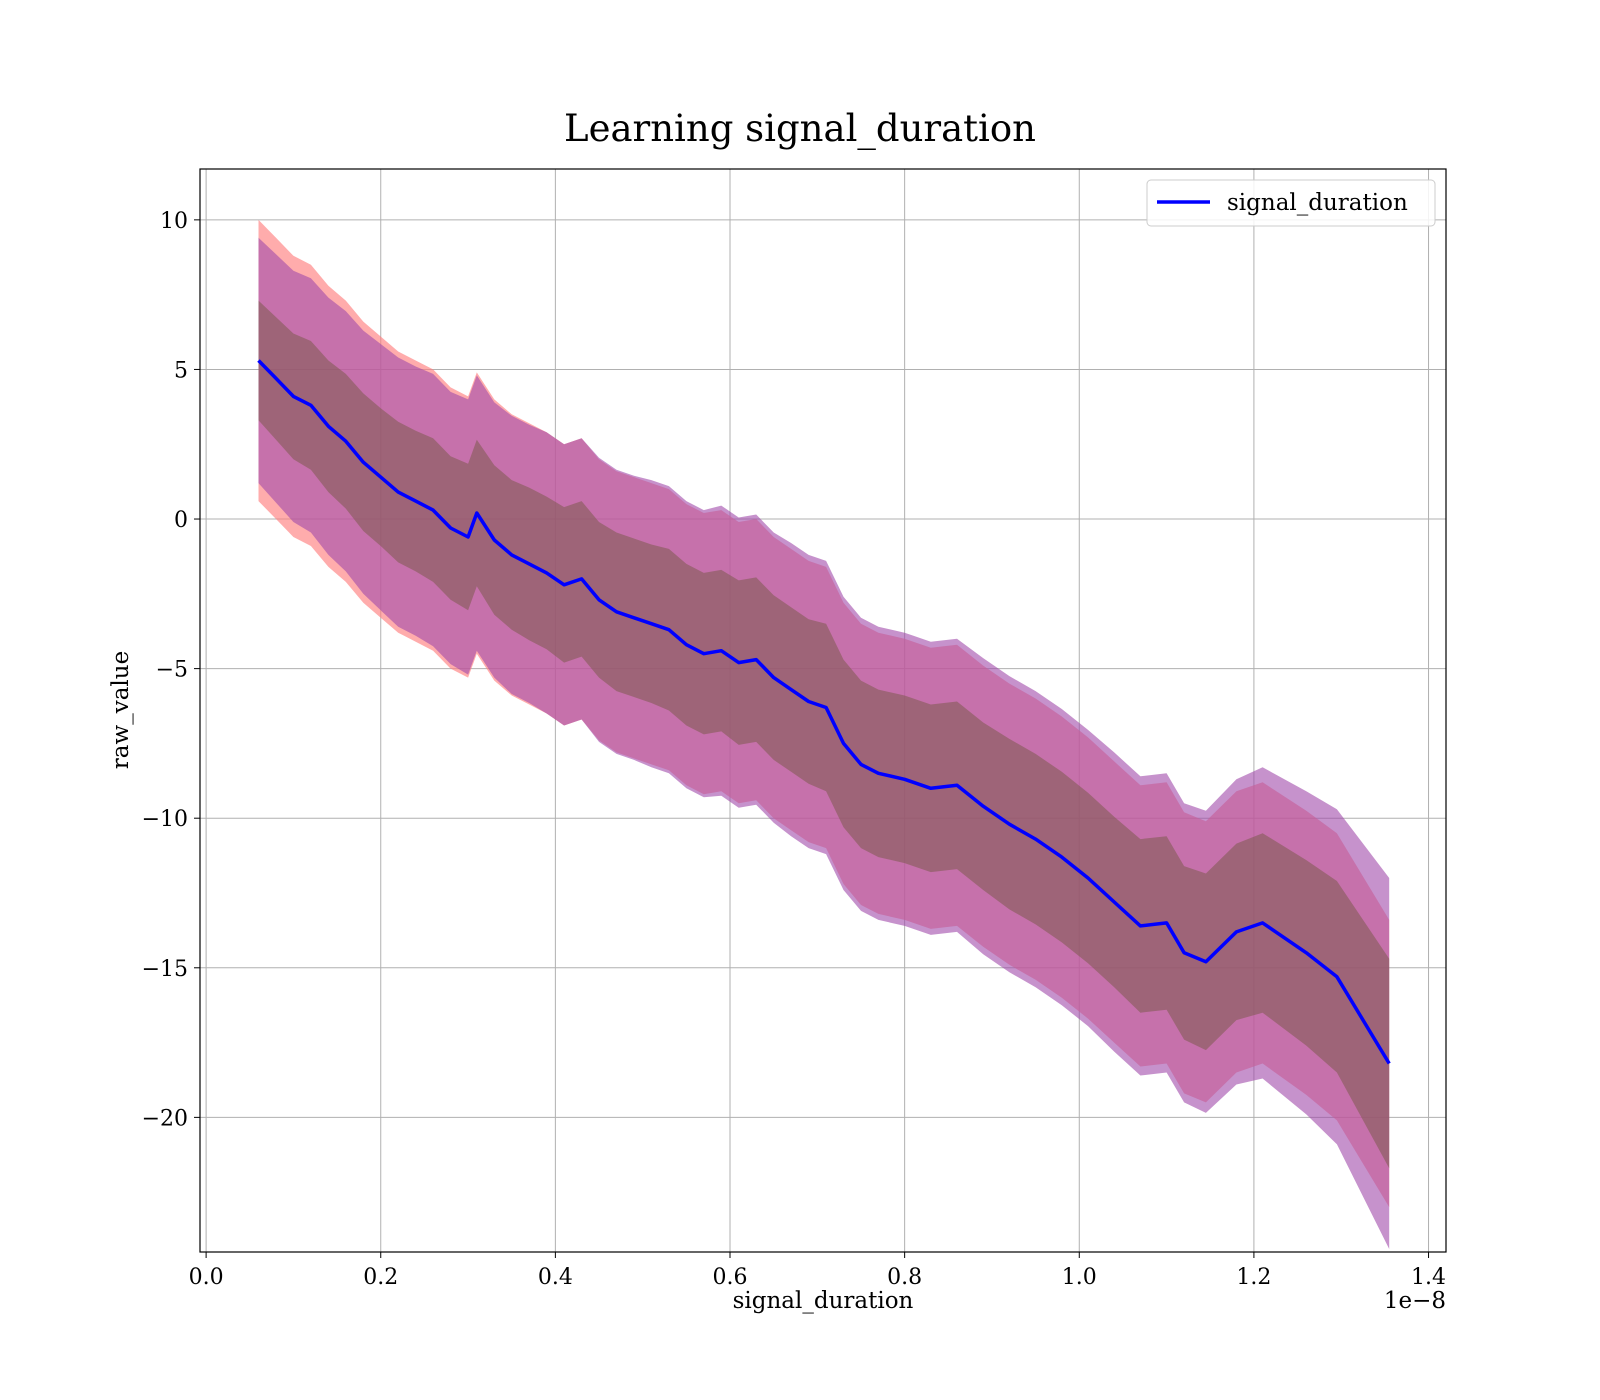  I want to click on legend-box, so click(1291, 203).